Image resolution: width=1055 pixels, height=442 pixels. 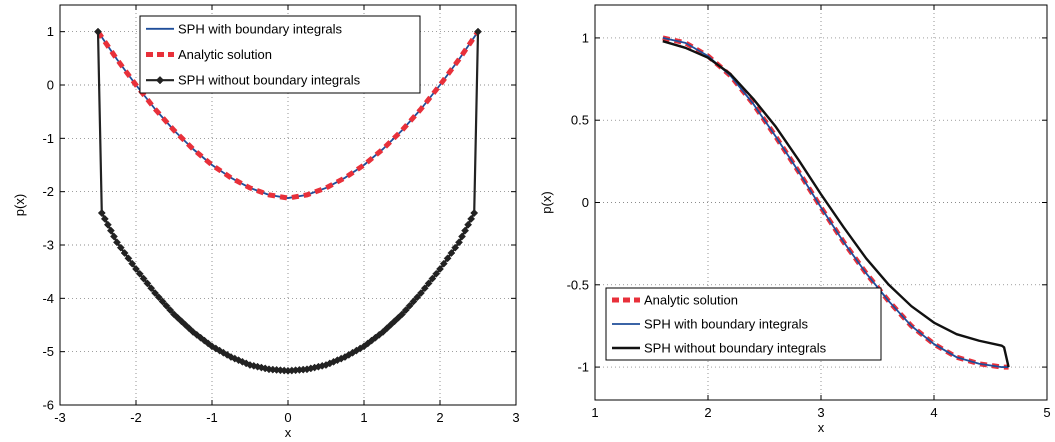 What do you see at coordinates (60, 417) in the screenshot?
I see `x-tick-label: -3` at bounding box center [60, 417].